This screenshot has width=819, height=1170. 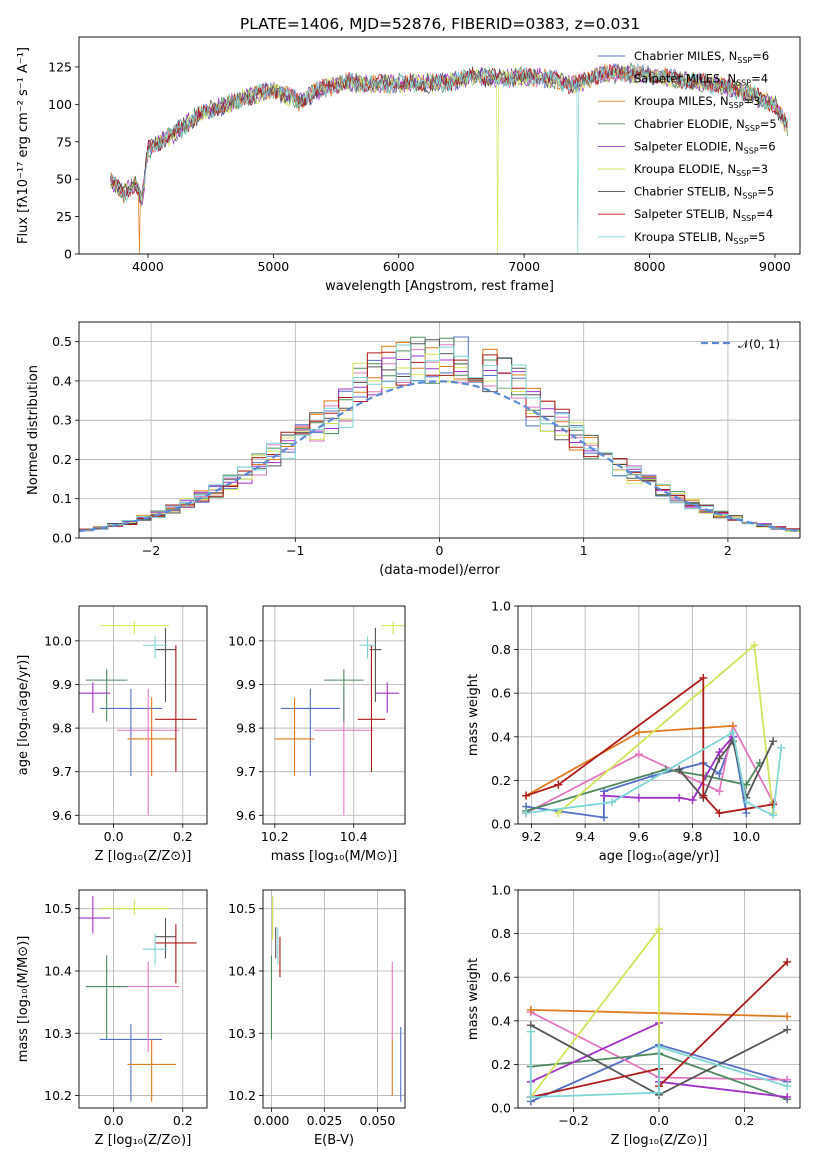 I want to click on spectrum-line, so click(x=448, y=158).